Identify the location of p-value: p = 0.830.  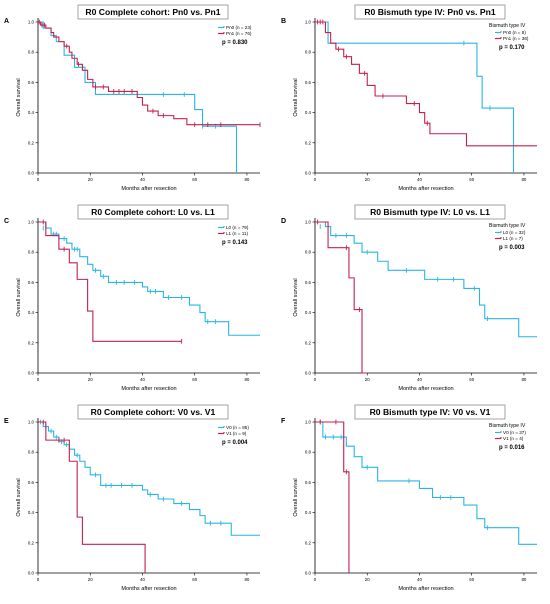
(235, 43).